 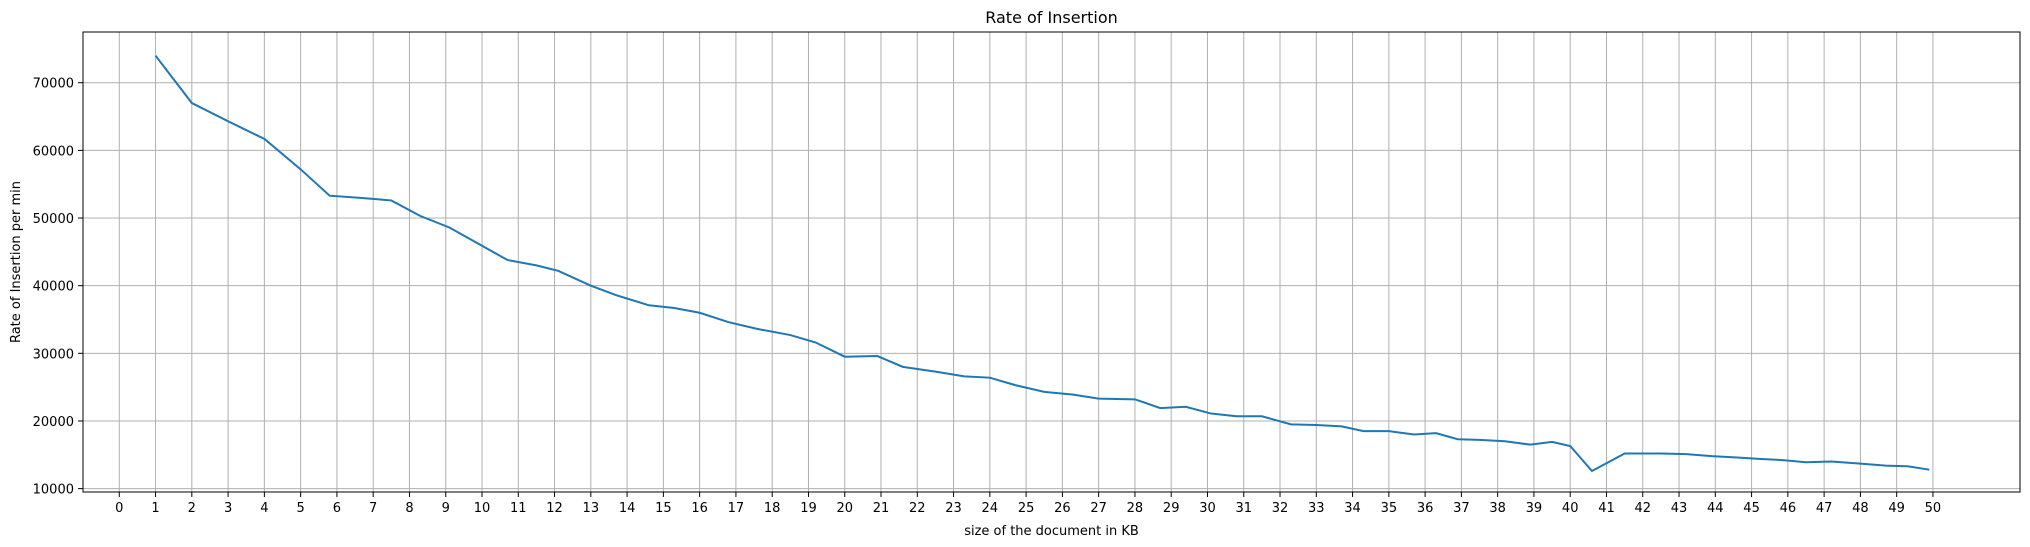 What do you see at coordinates (1171, 508) in the screenshot?
I see `x-tick-label: 29` at bounding box center [1171, 508].